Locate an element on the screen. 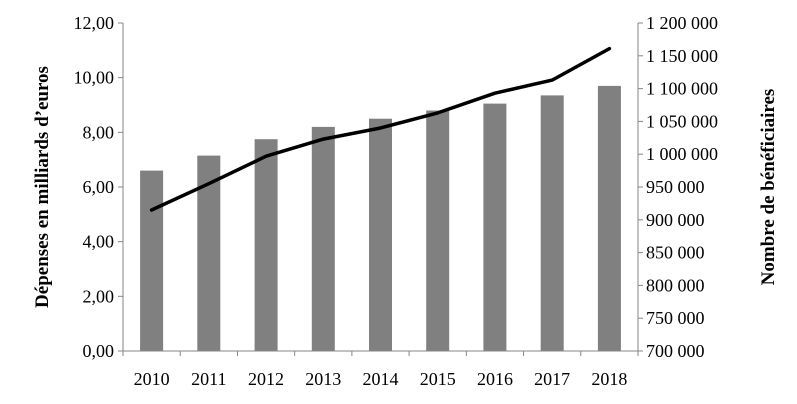  x-tick-label-2018: 2018 is located at coordinates (609, 379).